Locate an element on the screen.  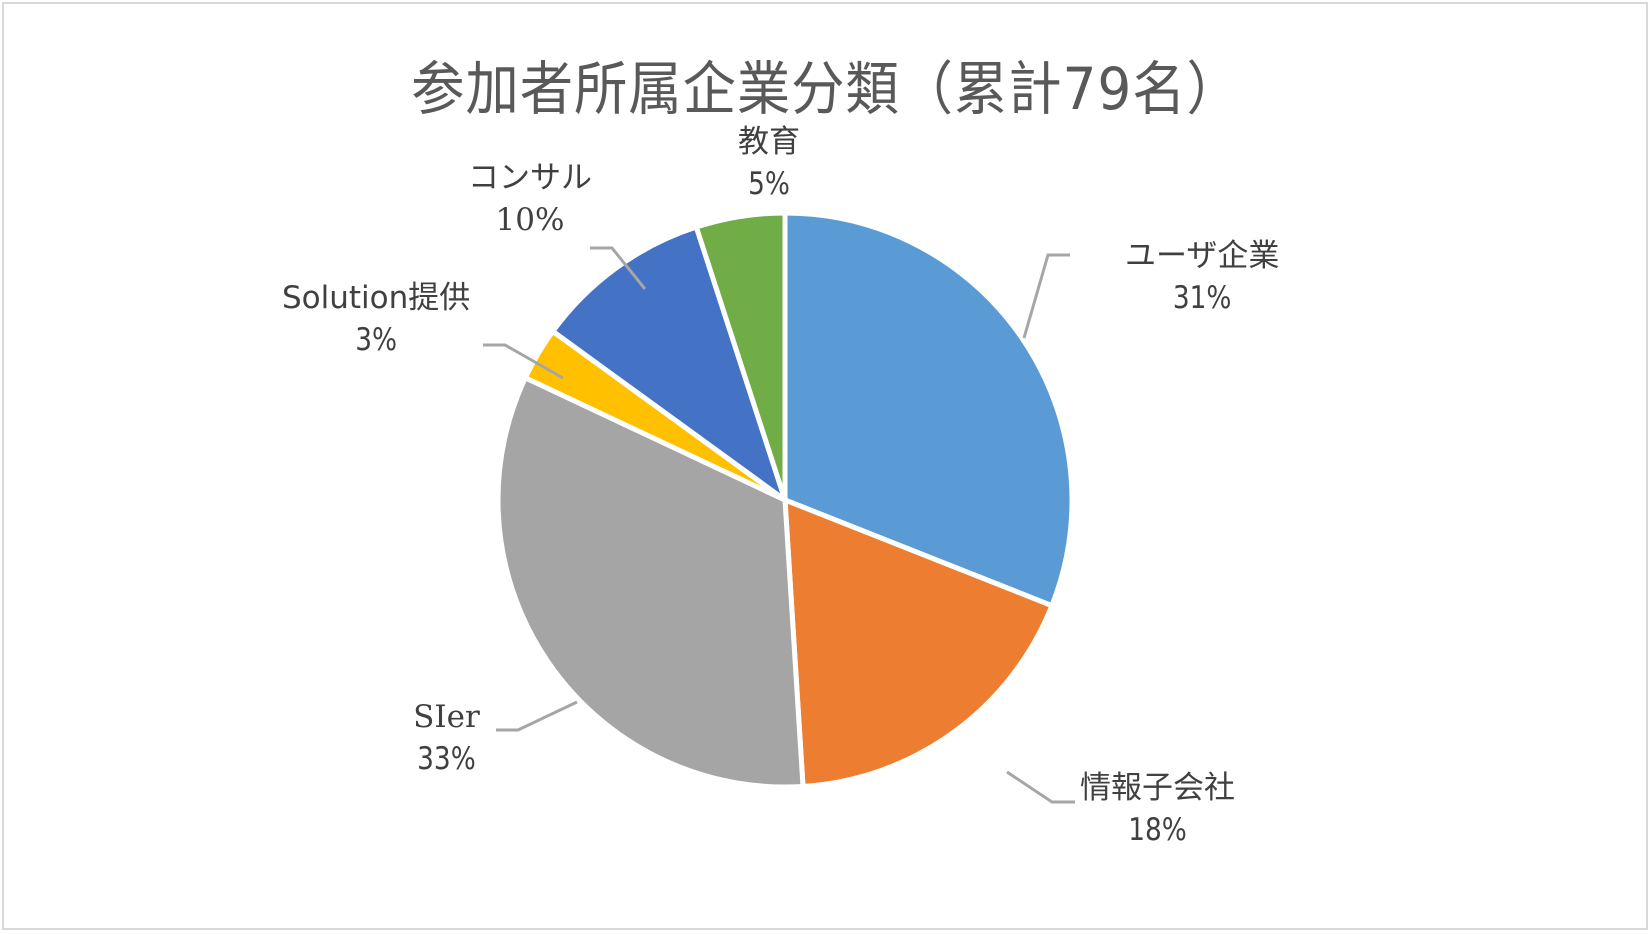
label-solution-name: Solution提供 is located at coordinates (376, 298).